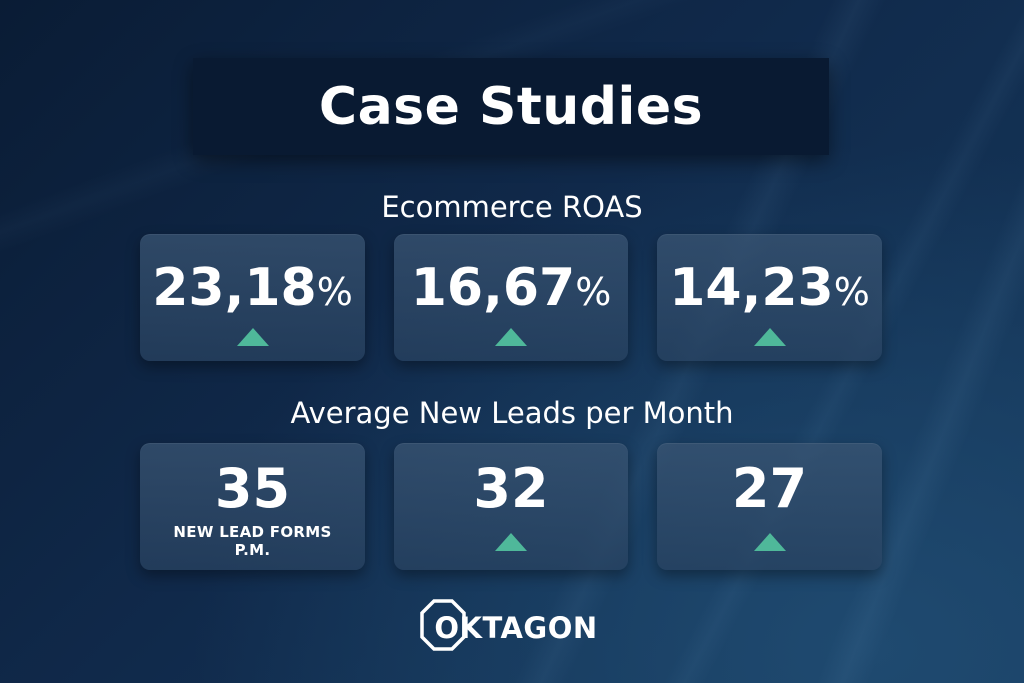 The width and height of the screenshot is (1024, 683). I want to click on leads-heading: Average New Leads per Month, so click(512, 413).